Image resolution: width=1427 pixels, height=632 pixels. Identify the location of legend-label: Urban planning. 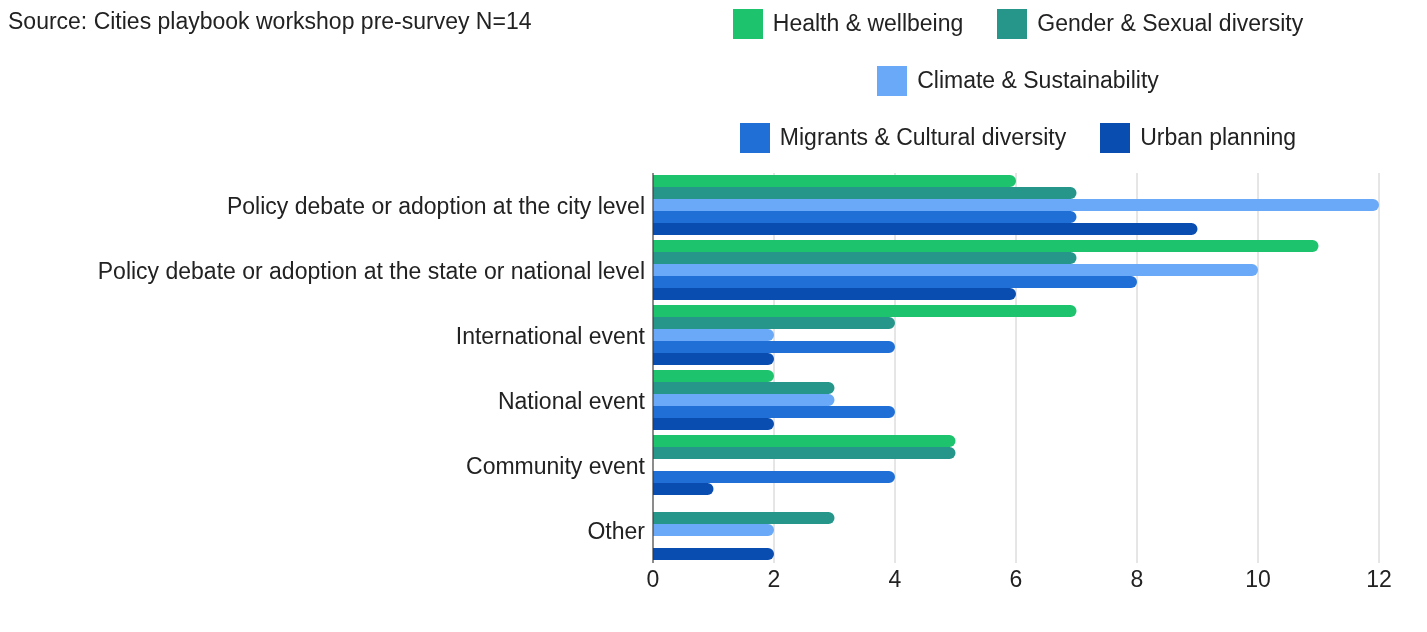
(1218, 137).